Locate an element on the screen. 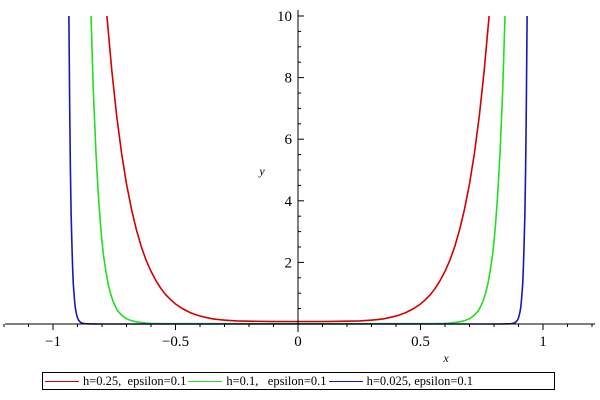 Image resolution: width=600 pixels, height=400 pixels. x-tick-label: 1 is located at coordinates (543, 342).